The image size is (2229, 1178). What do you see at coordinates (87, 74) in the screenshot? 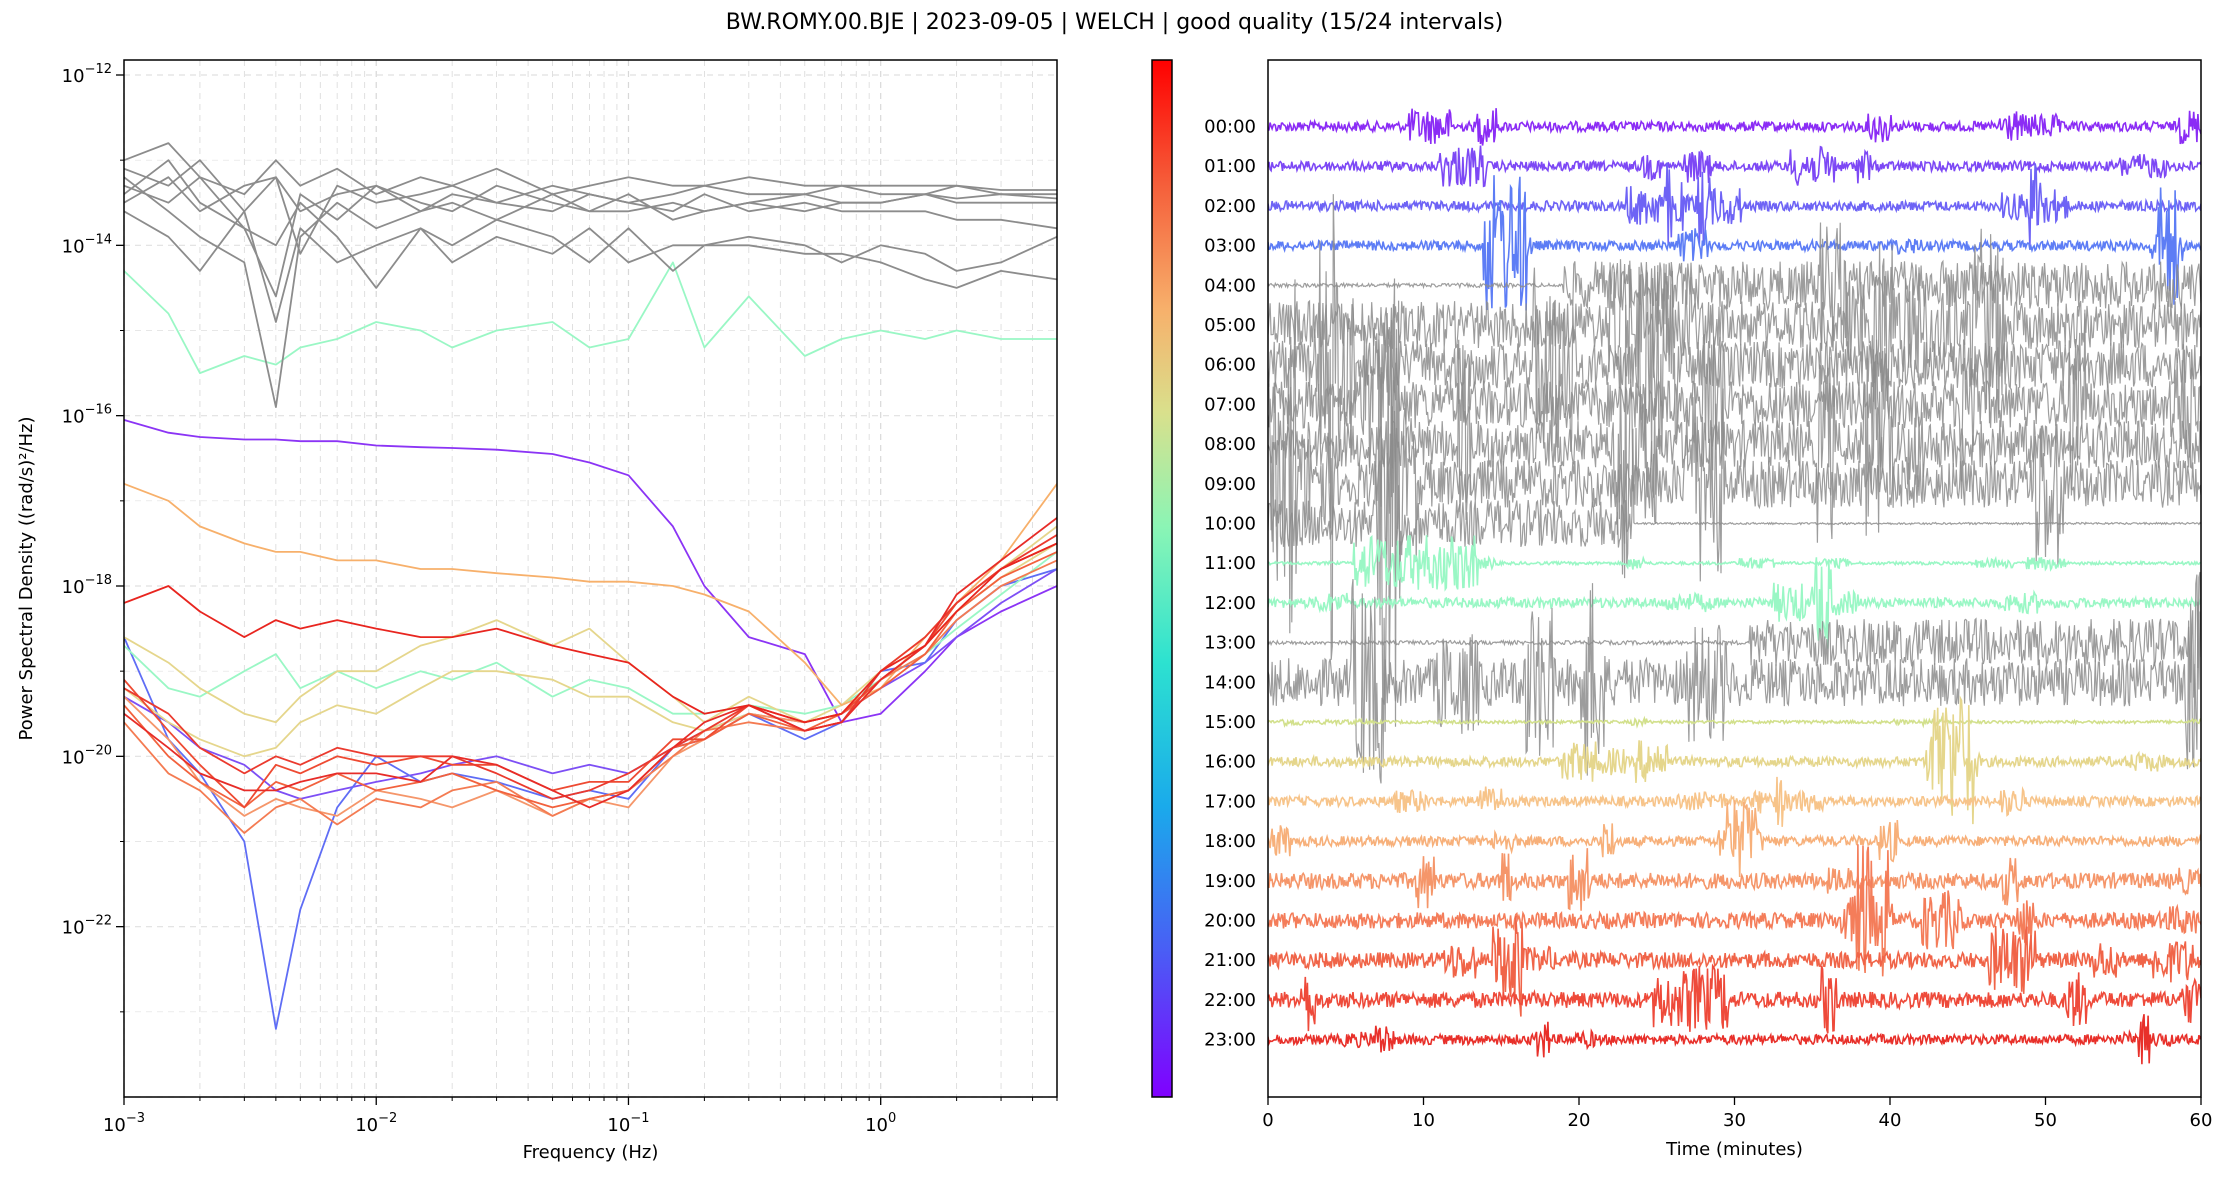
I see `psd-y-tick-label: 10−12` at bounding box center [87, 74].